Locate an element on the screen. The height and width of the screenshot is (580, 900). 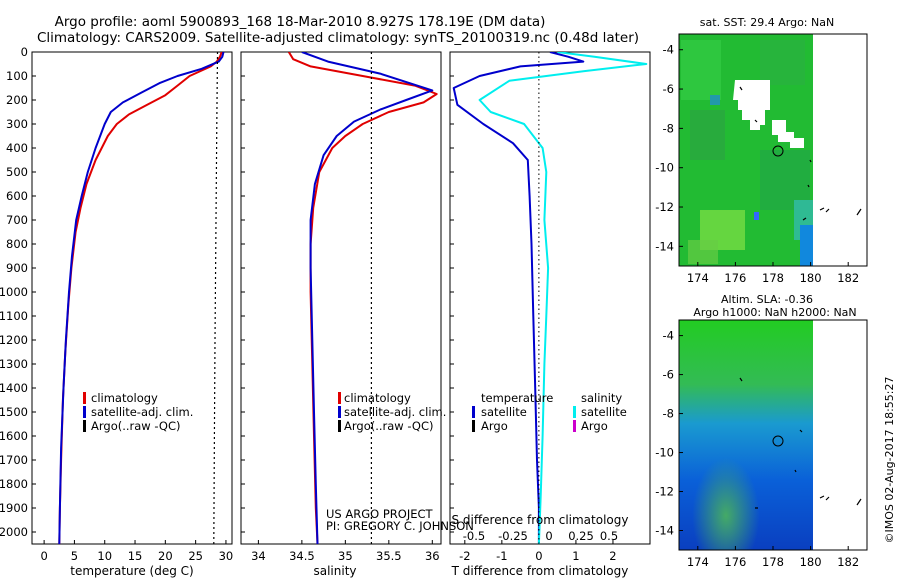
salinity-lines is located at coordinates (362, 298).